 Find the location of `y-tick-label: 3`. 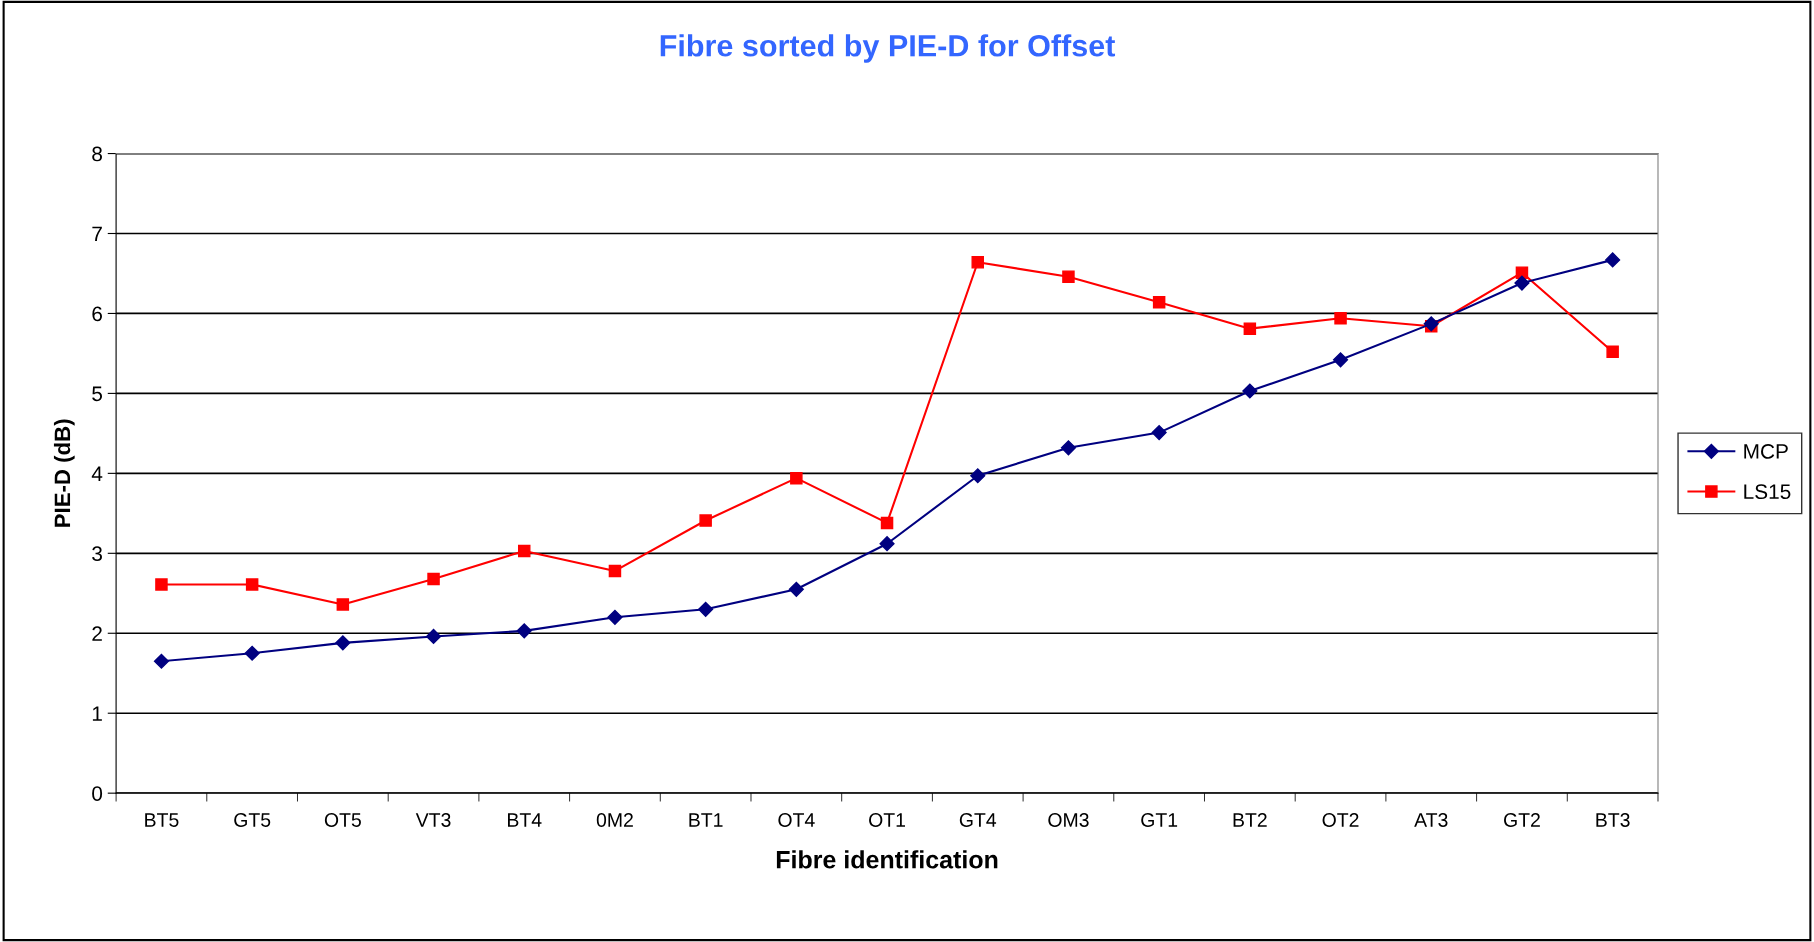

y-tick-label: 3 is located at coordinates (97, 554).